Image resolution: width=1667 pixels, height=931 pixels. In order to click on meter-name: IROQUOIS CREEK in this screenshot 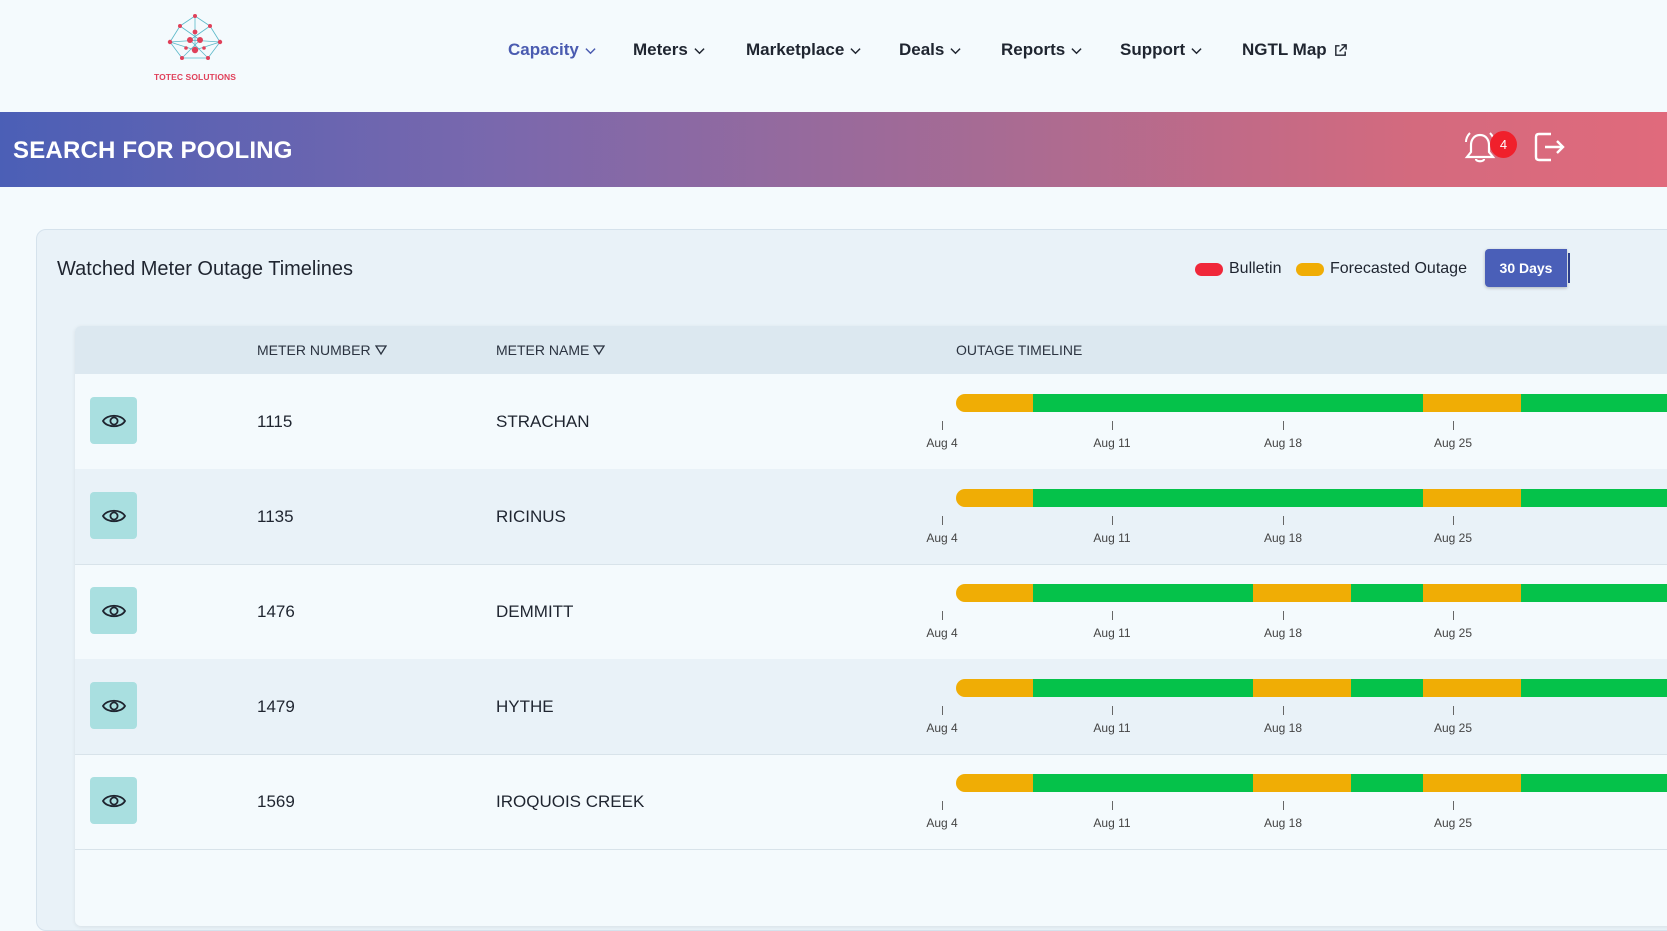, I will do `click(570, 801)`.